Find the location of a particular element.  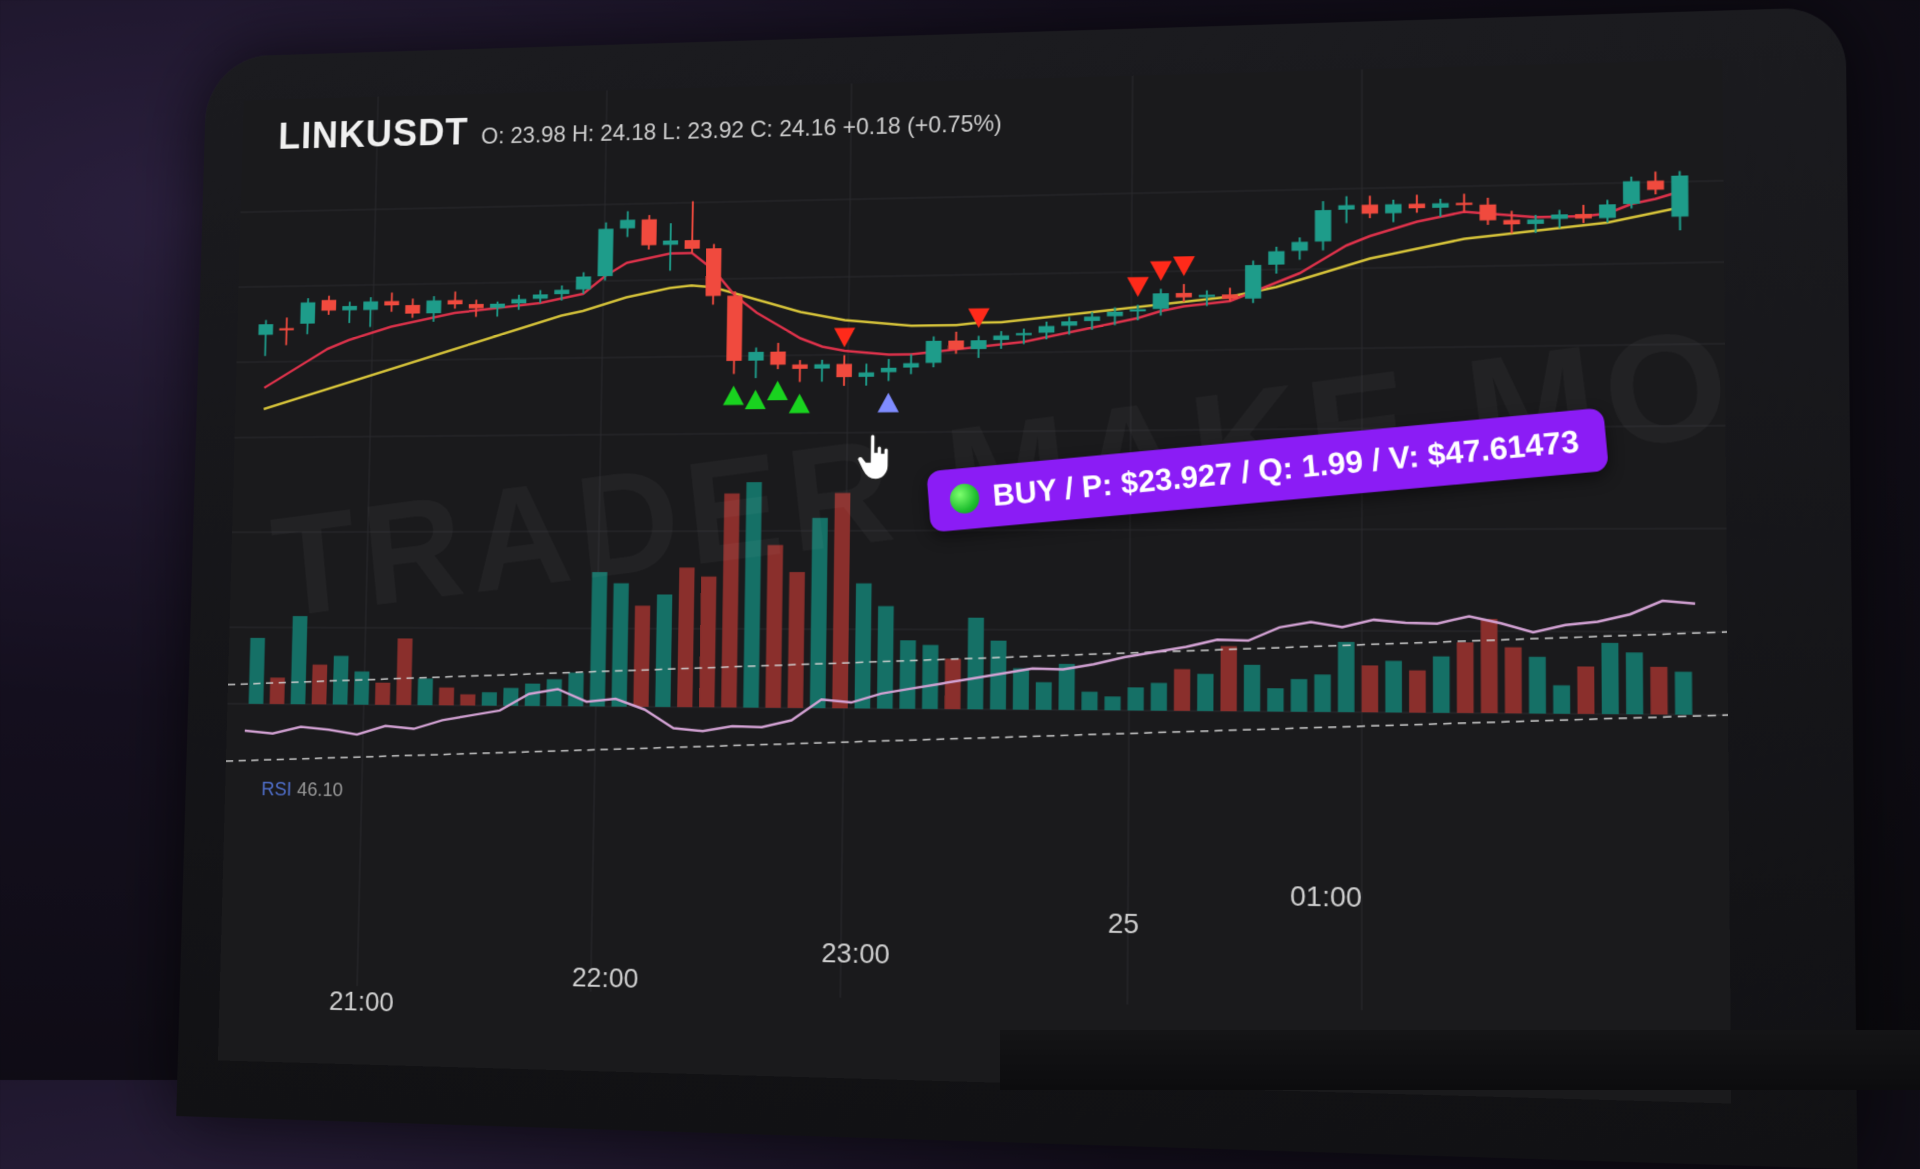

rsi-label: RSI46.10 is located at coordinates (302, 790).